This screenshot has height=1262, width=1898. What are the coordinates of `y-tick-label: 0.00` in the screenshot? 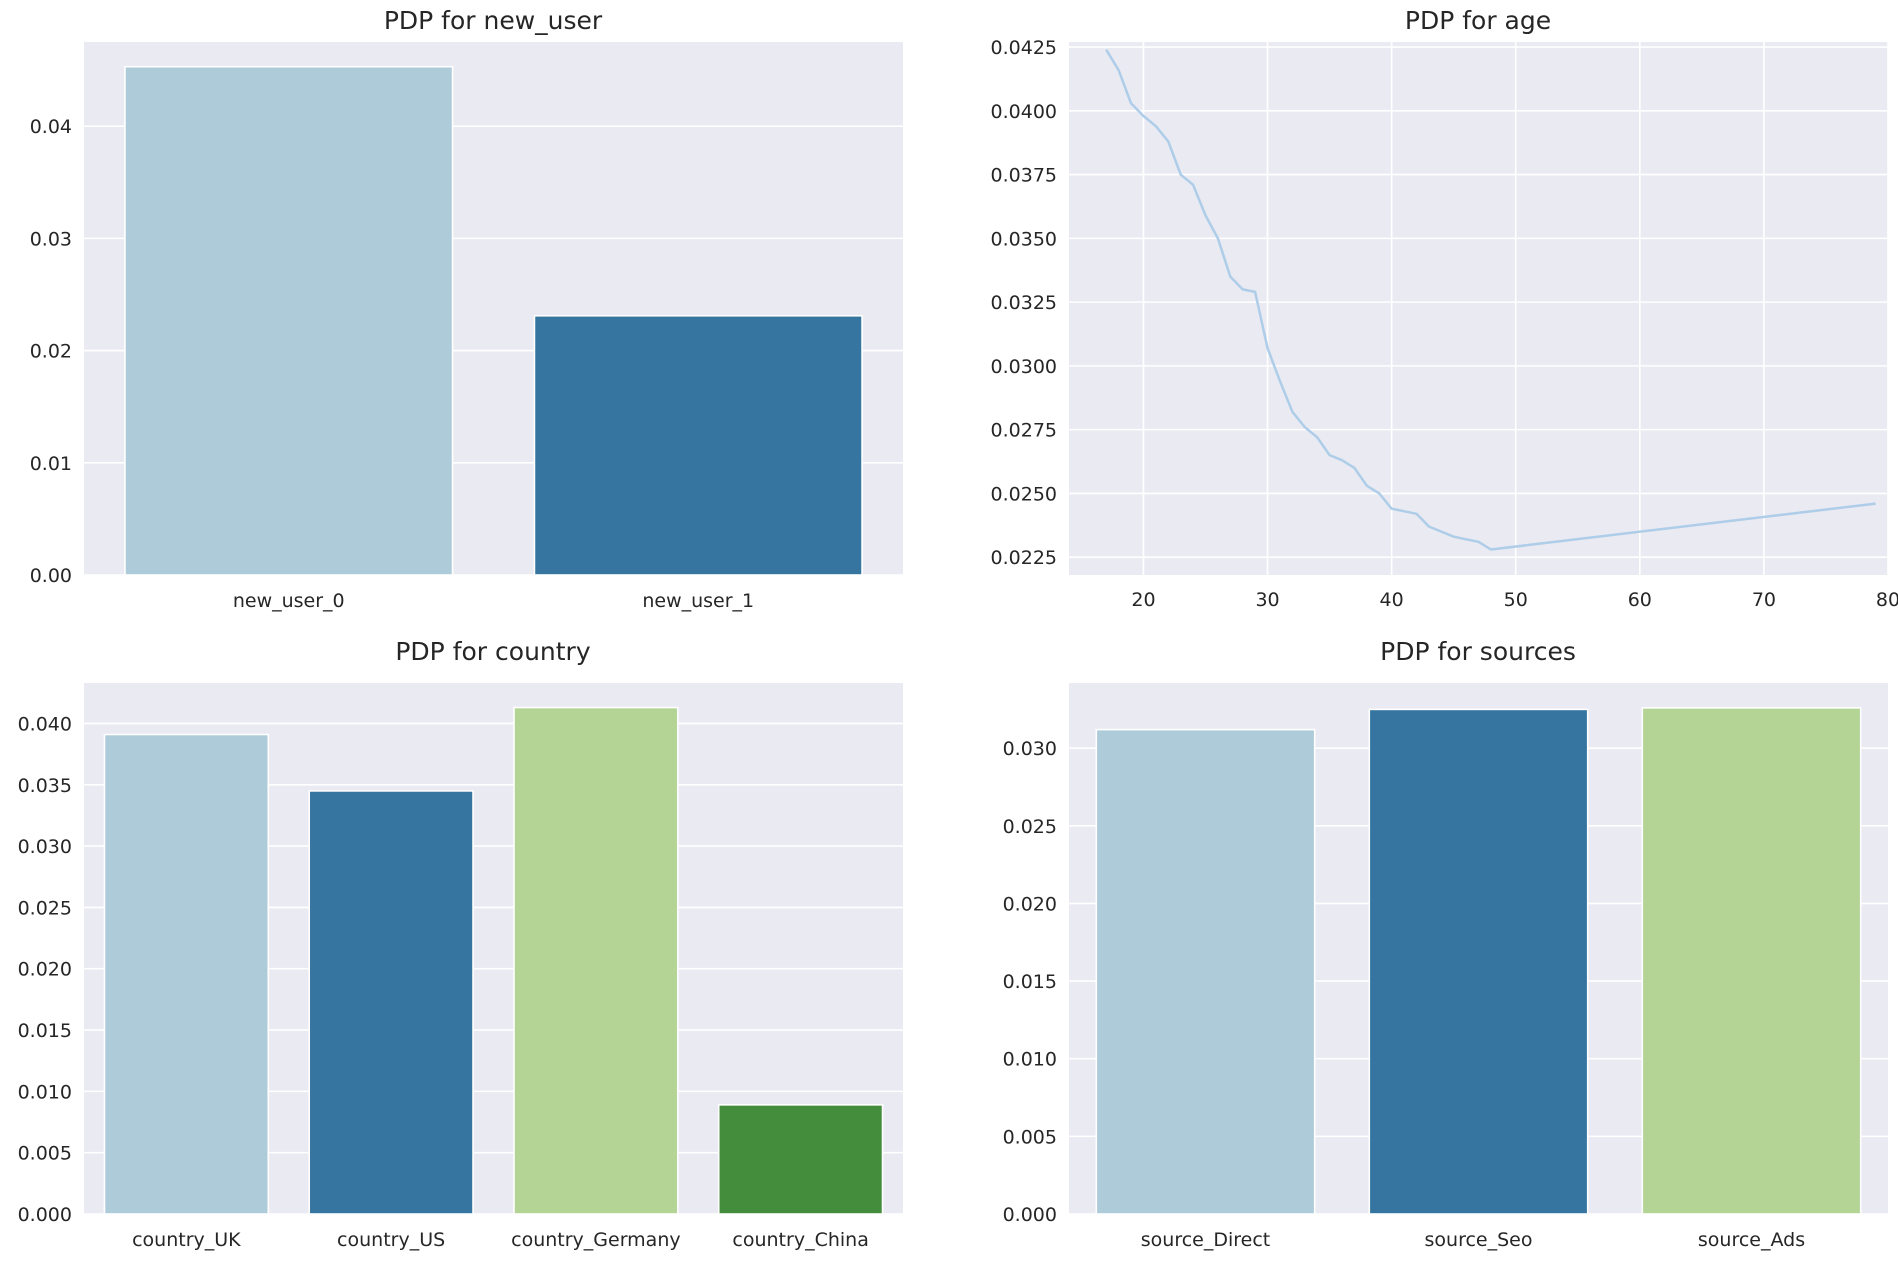 It's located at (51, 576).